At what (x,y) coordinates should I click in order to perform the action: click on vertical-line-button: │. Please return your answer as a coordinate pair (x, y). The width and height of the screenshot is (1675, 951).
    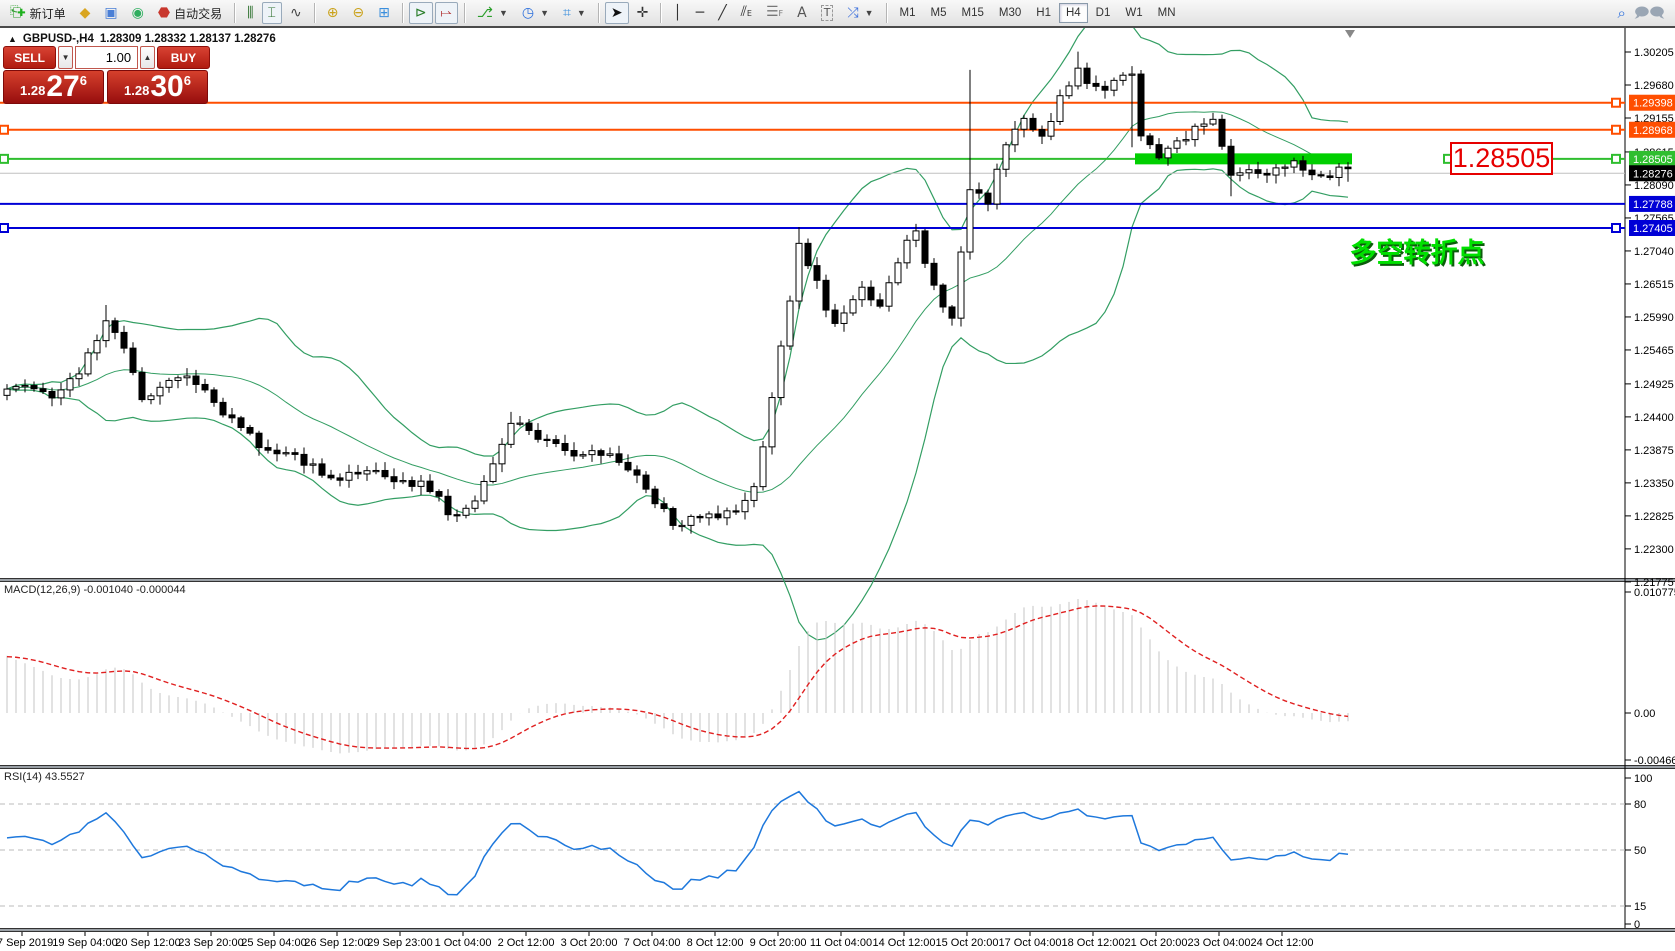
    Looking at the image, I should click on (677, 13).